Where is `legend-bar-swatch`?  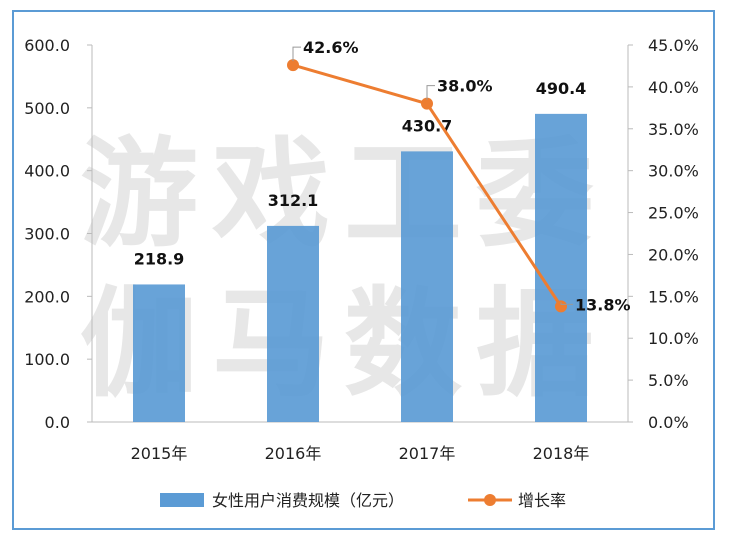
legend-bar-swatch is located at coordinates (182, 500).